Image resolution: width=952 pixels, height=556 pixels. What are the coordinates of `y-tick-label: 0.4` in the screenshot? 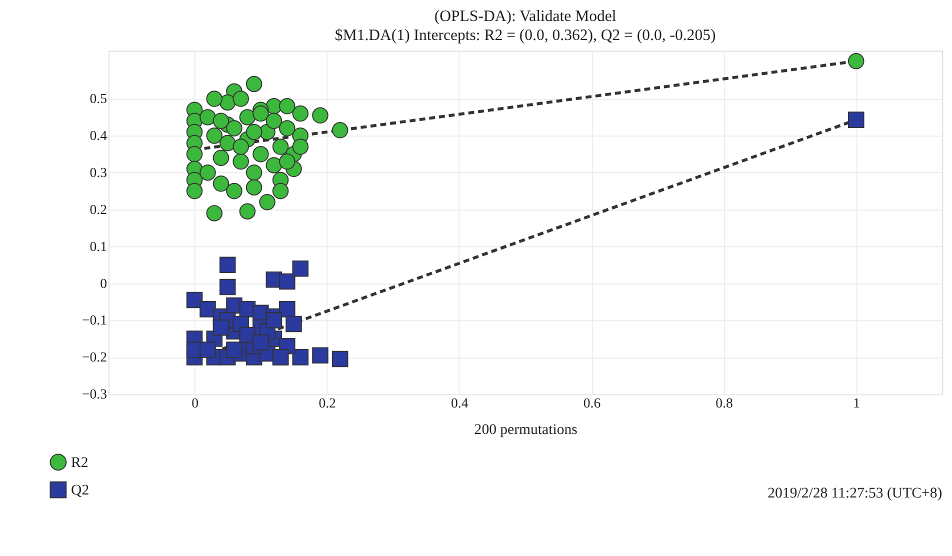 It's located at (99, 136).